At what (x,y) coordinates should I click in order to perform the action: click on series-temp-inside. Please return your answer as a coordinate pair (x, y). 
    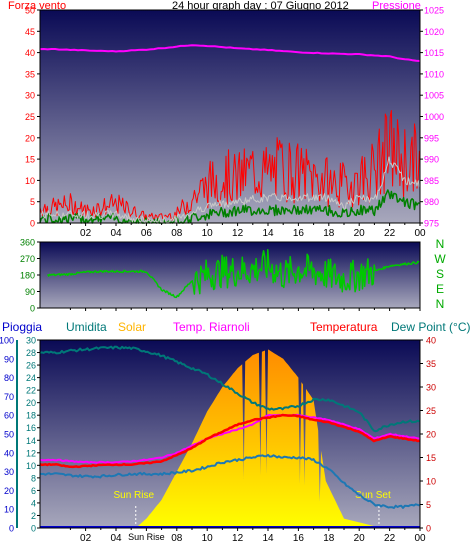
    Looking at the image, I should click on (229, 438).